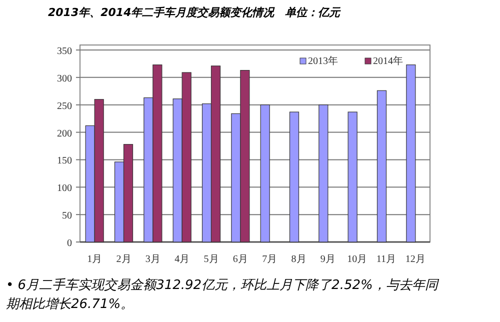 The height and width of the screenshot is (322, 500). Describe the element at coordinates (67, 216) in the screenshot. I see `y-tick-label: 50` at that location.